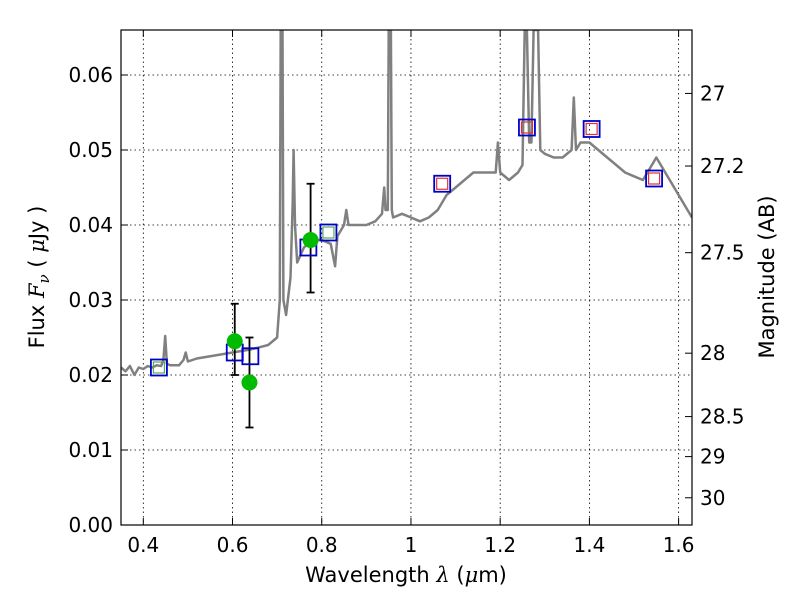 The image size is (800, 600). I want to click on y-axis-label: Flux Fν ( μJy ), so click(39, 277).